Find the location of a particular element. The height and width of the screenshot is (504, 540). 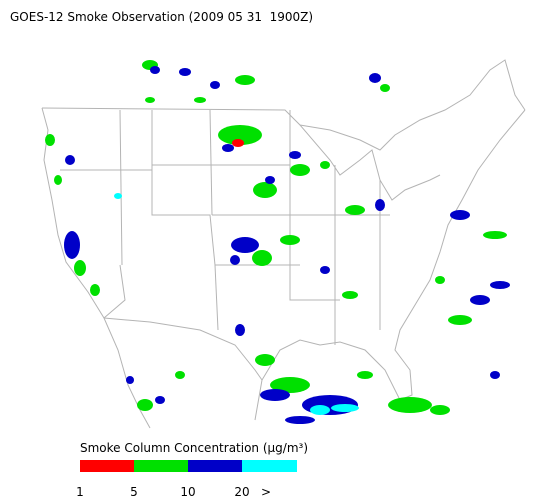

color-bar-tick-label: > is located at coordinates (266, 492).